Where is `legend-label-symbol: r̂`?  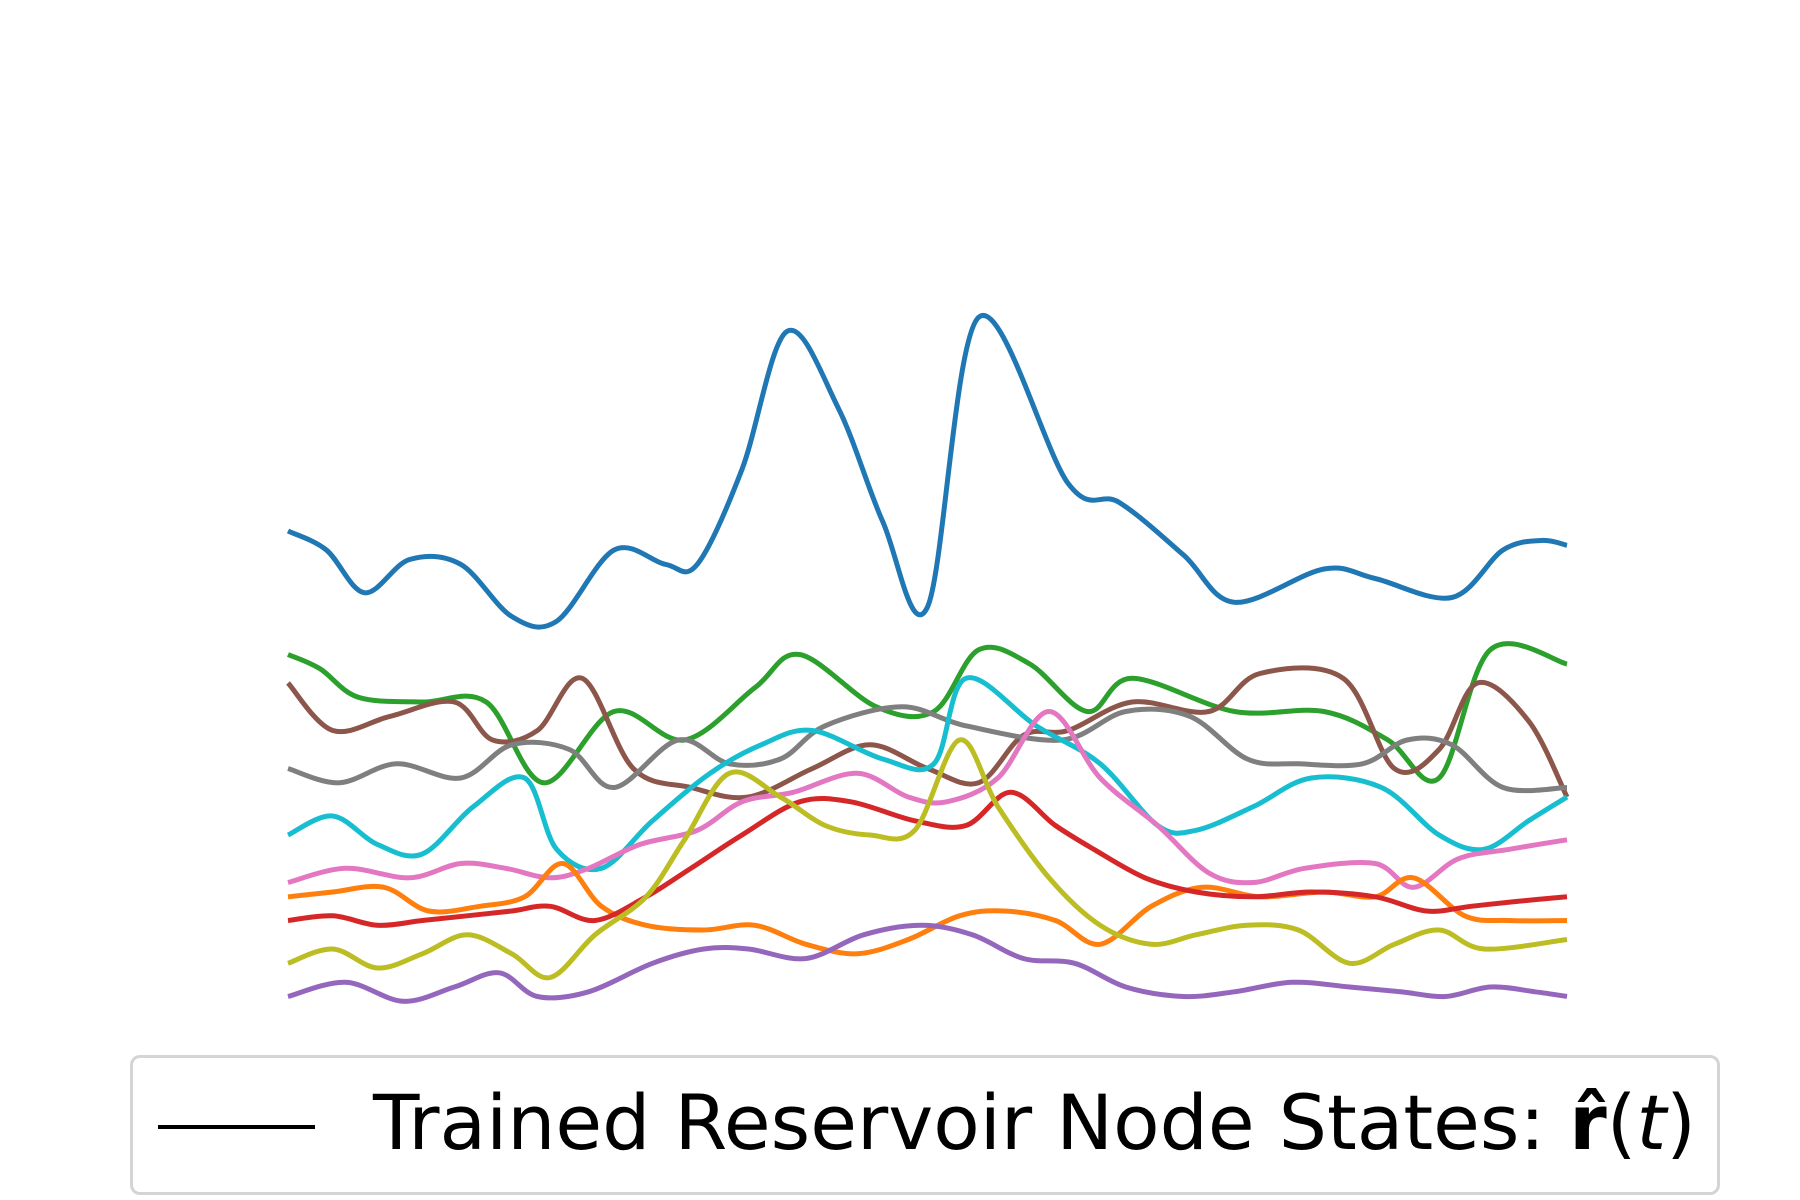 legend-label-symbol: r̂ is located at coordinates (1588, 1122).